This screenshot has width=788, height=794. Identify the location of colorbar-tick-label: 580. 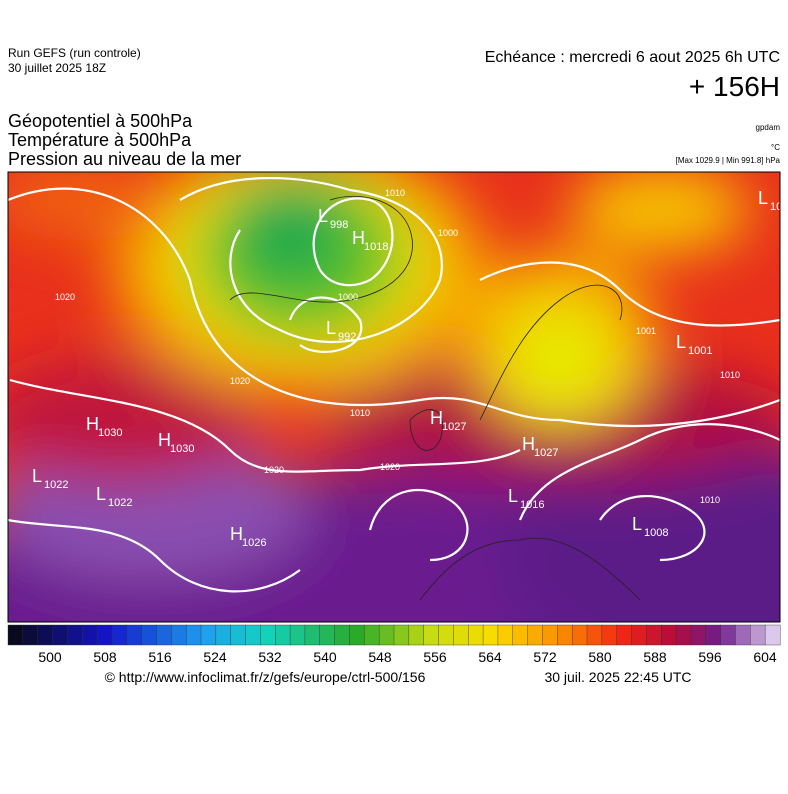
(600, 657).